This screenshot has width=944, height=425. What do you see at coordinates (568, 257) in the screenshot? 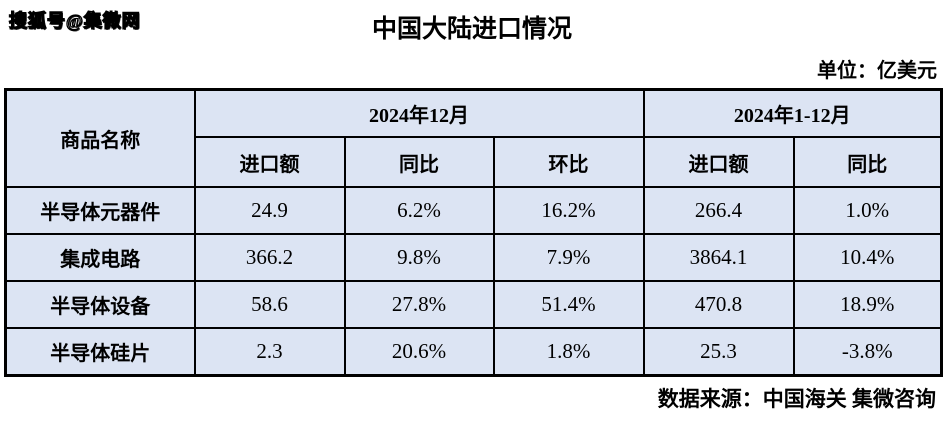
I see `cell-dec-mom: 7.9%` at bounding box center [568, 257].